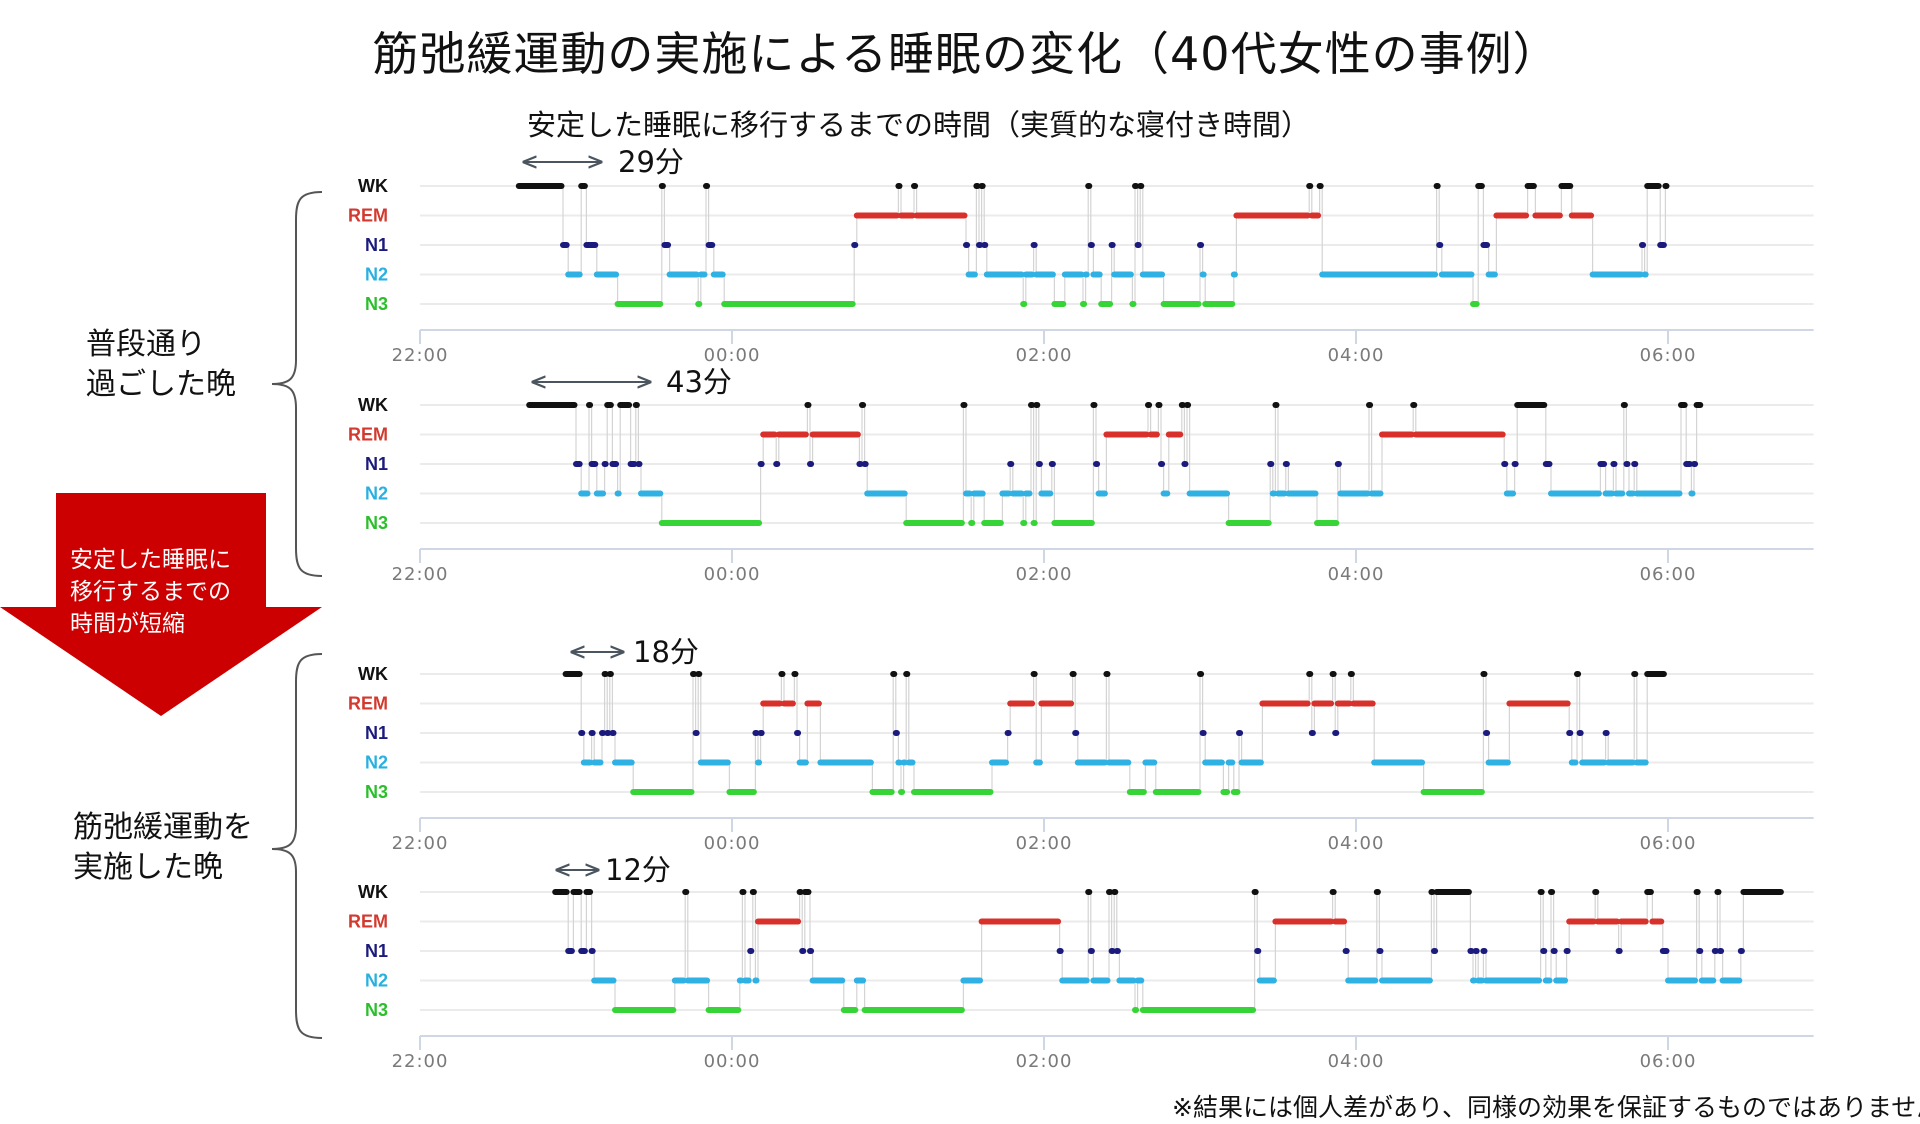 The image size is (1920, 1124). What do you see at coordinates (666, 652) in the screenshot?
I see `latency-label: 18分` at bounding box center [666, 652].